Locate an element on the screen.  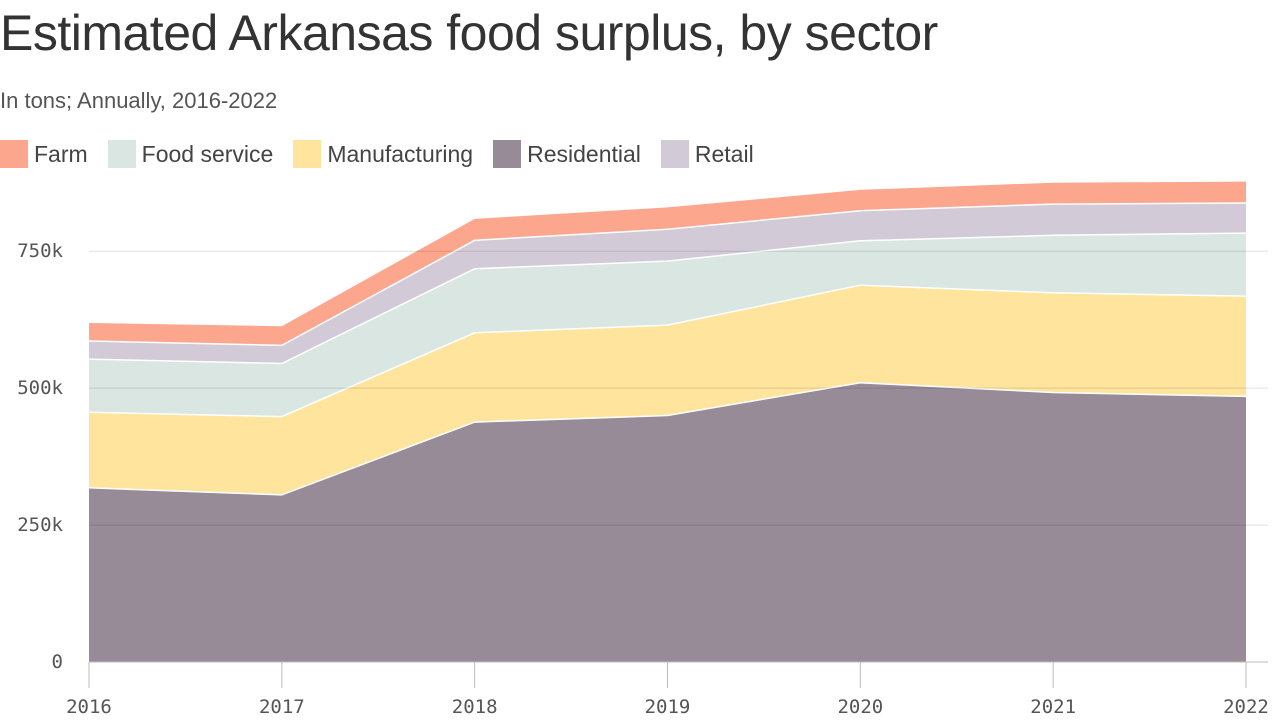
legend-swatch-residential is located at coordinates (507, 154).